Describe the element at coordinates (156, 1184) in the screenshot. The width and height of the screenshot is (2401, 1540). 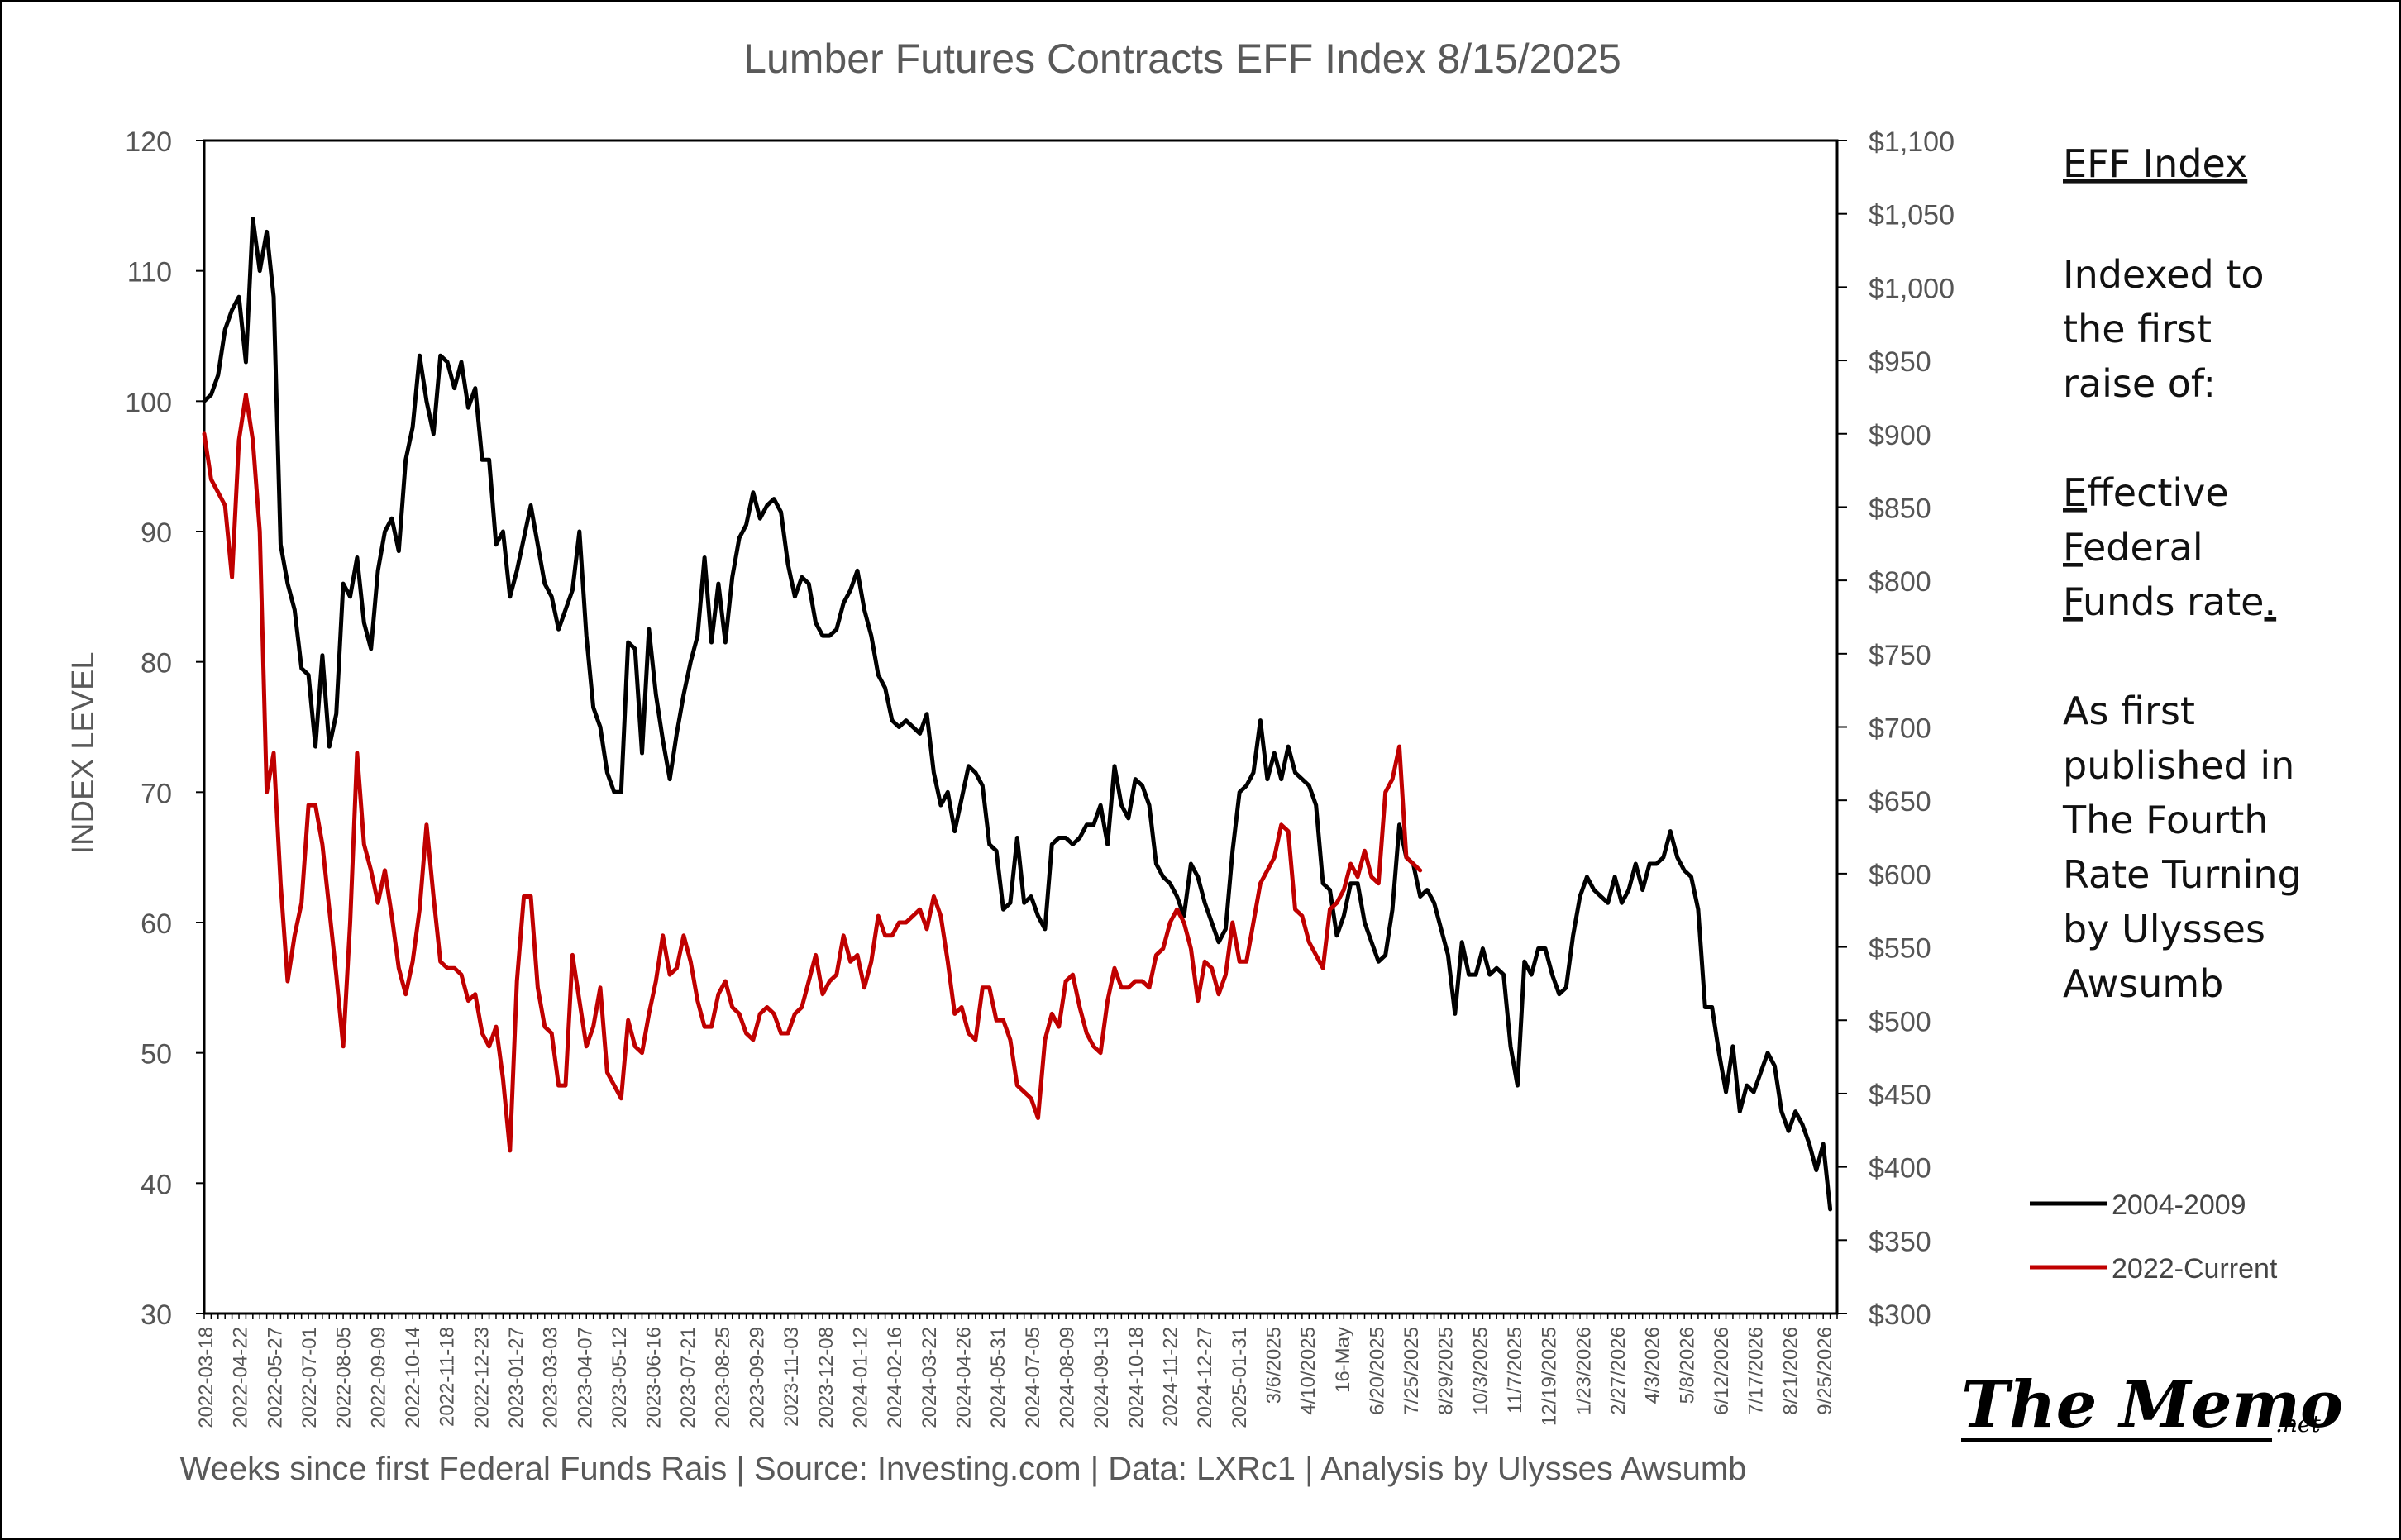
I see `y-tick-label: 40` at that location.